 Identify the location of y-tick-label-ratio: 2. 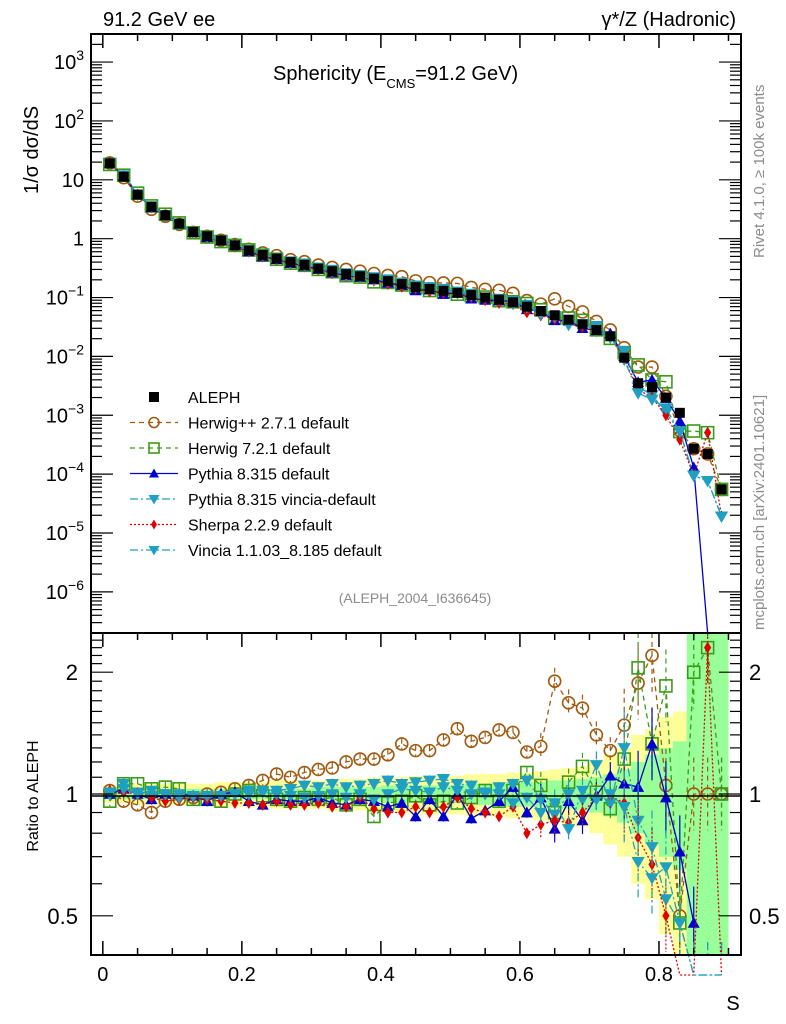
(72, 672).